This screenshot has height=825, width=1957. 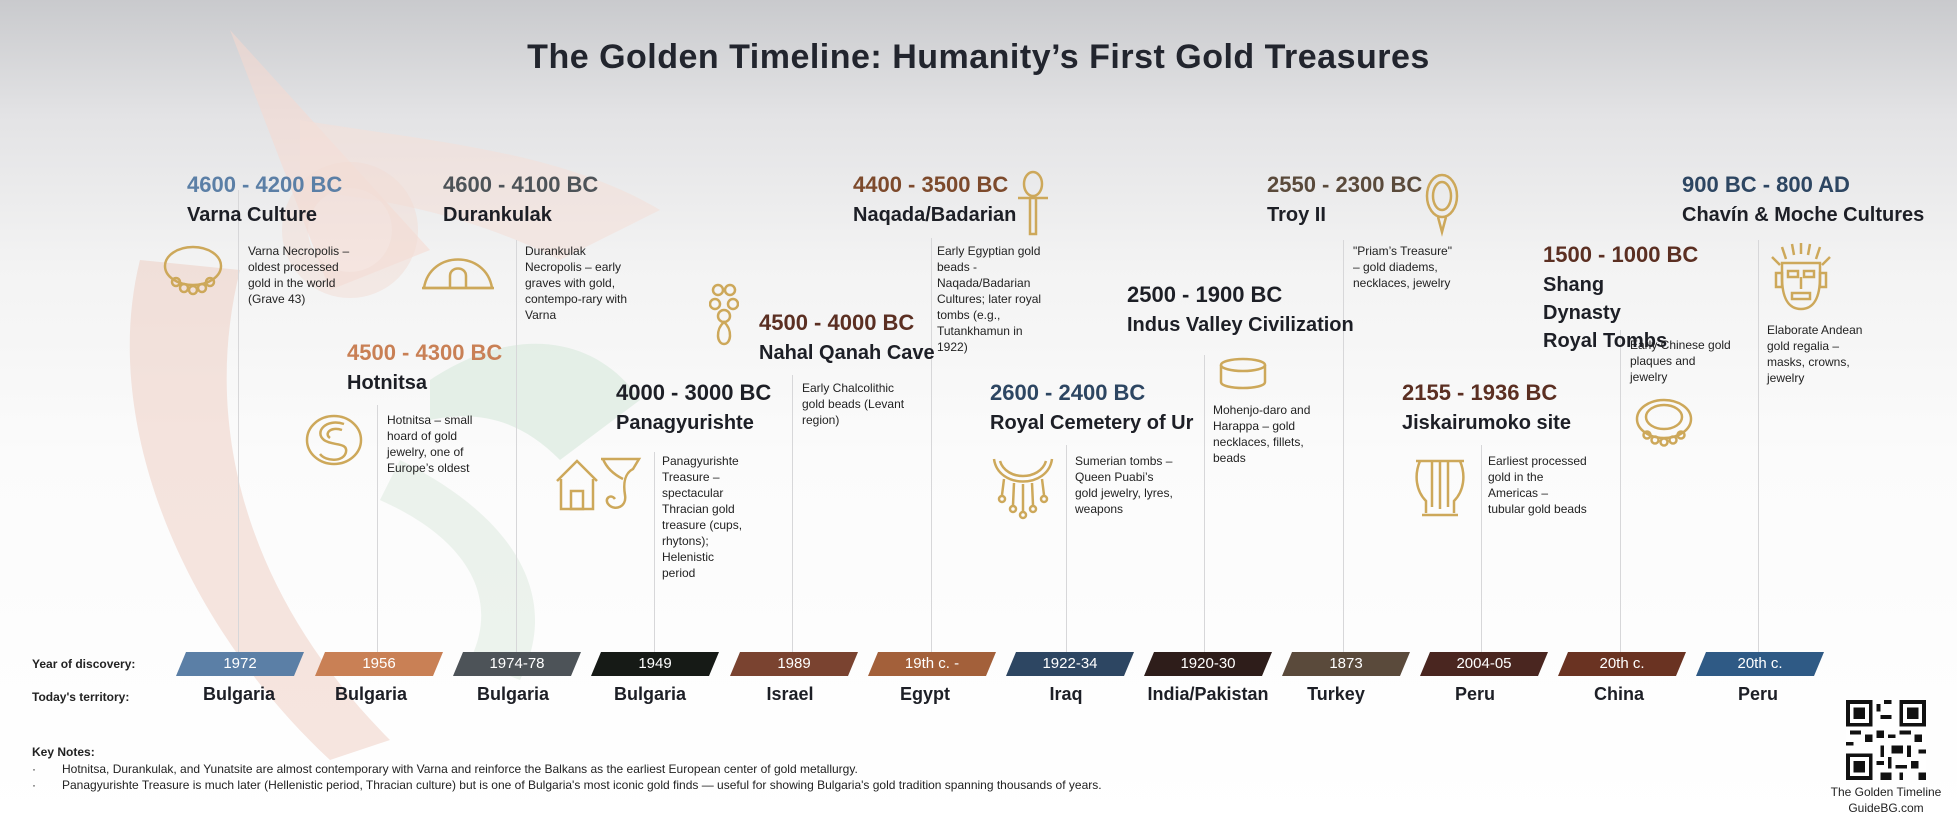 What do you see at coordinates (931, 184) in the screenshot?
I see `event-dates: 4400 - 3500 BC` at bounding box center [931, 184].